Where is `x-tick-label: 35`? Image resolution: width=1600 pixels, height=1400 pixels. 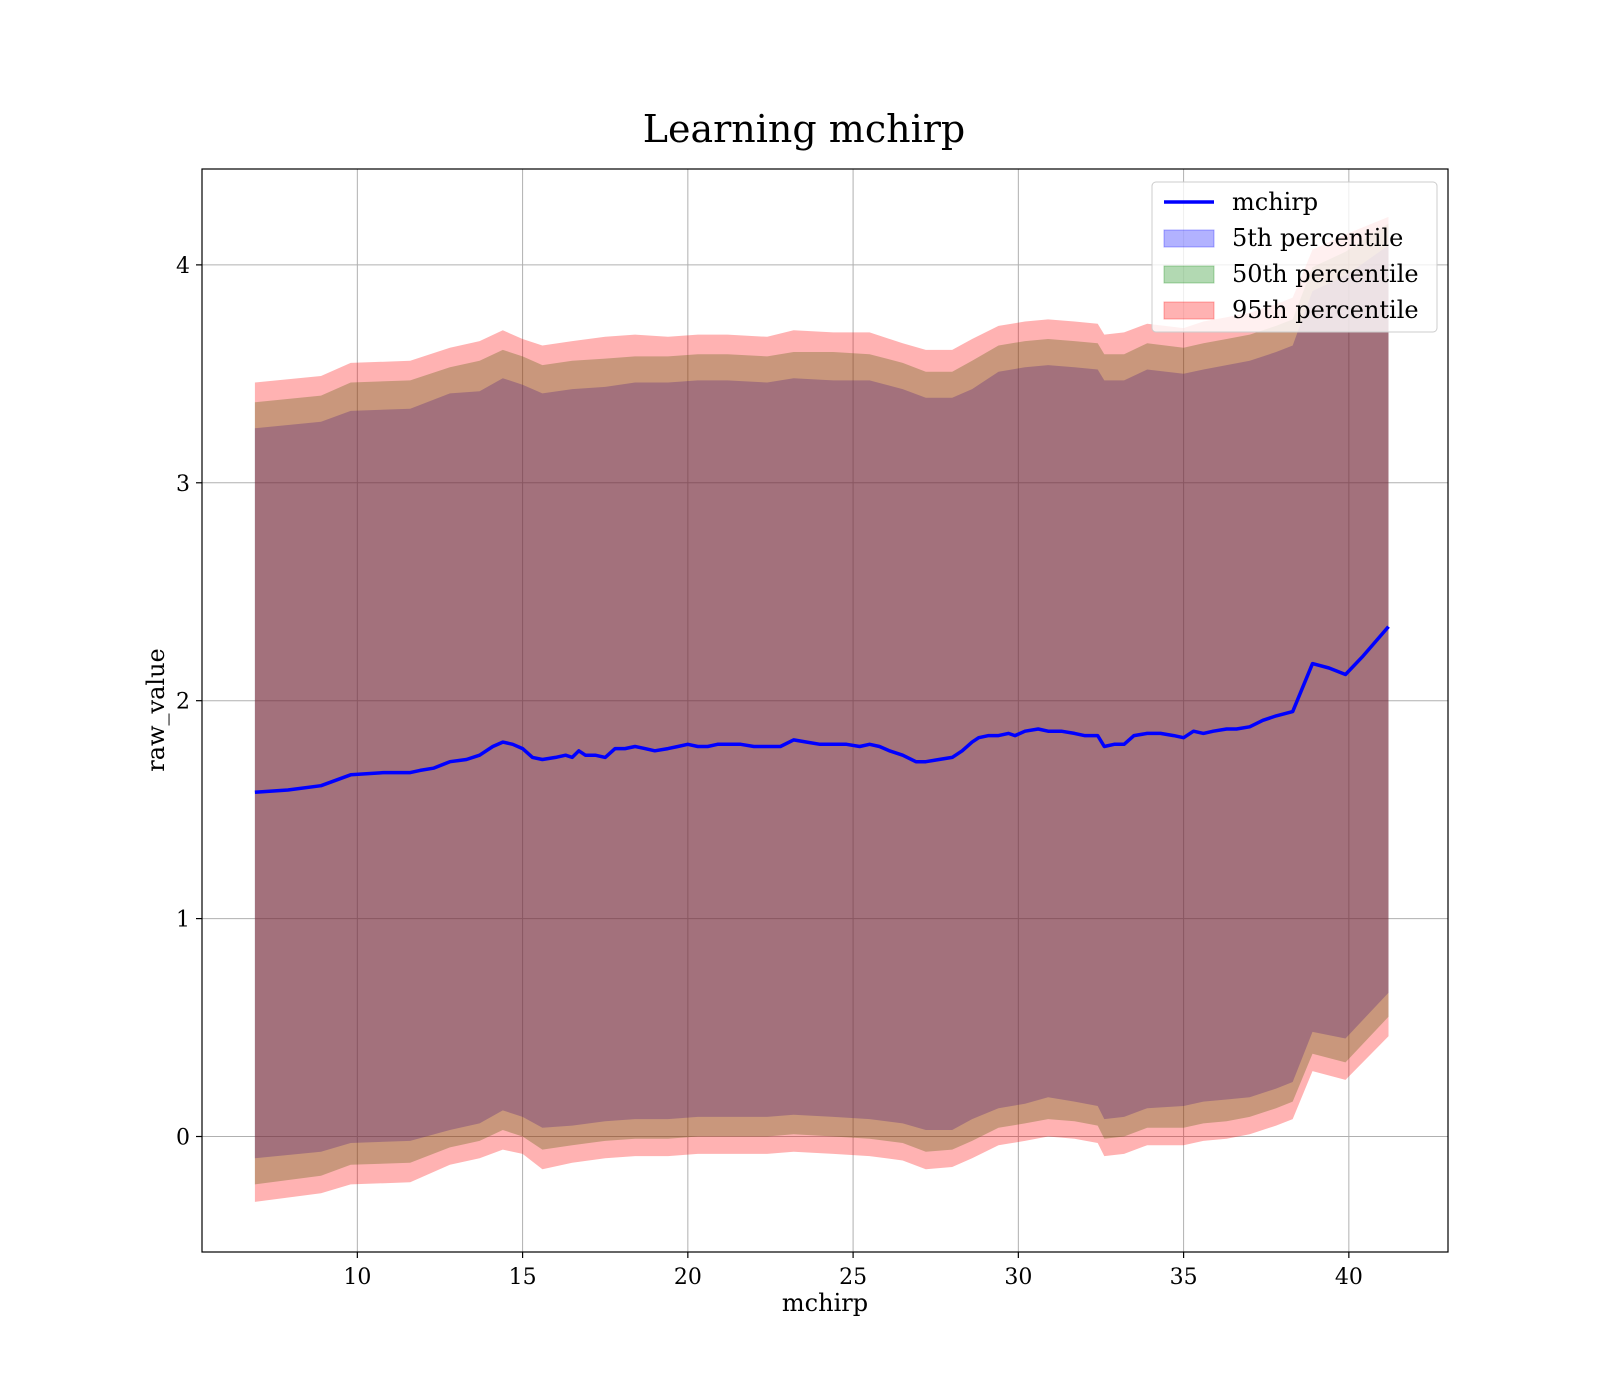 x-tick-label: 35 is located at coordinates (1184, 1277).